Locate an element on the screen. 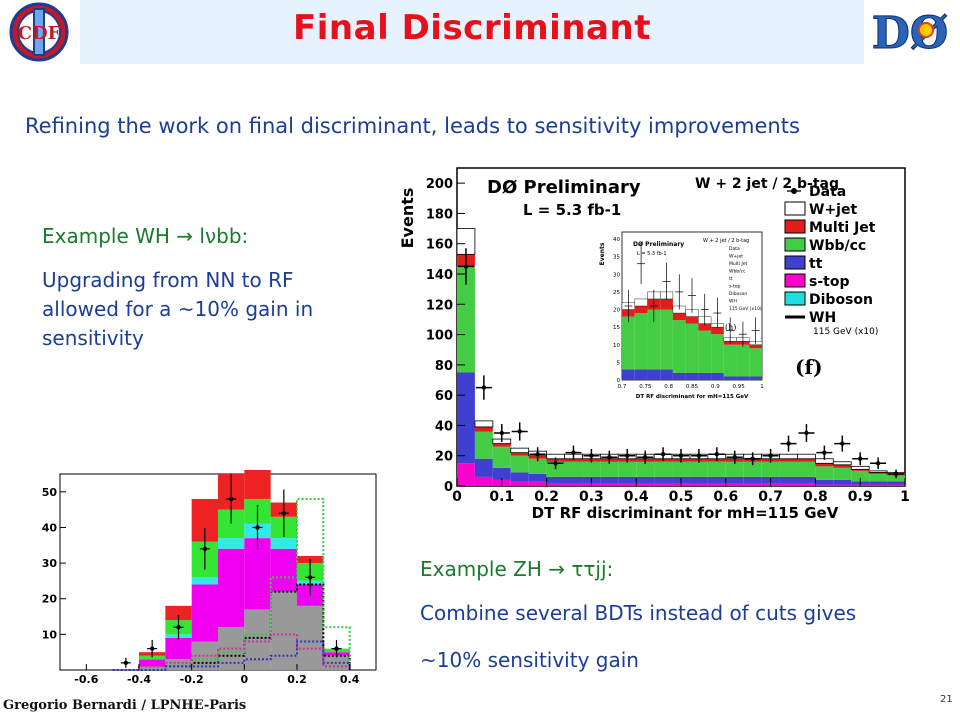 This screenshot has width=960, height=720. inset-xtick-label: 0.7 is located at coordinates (622, 387).